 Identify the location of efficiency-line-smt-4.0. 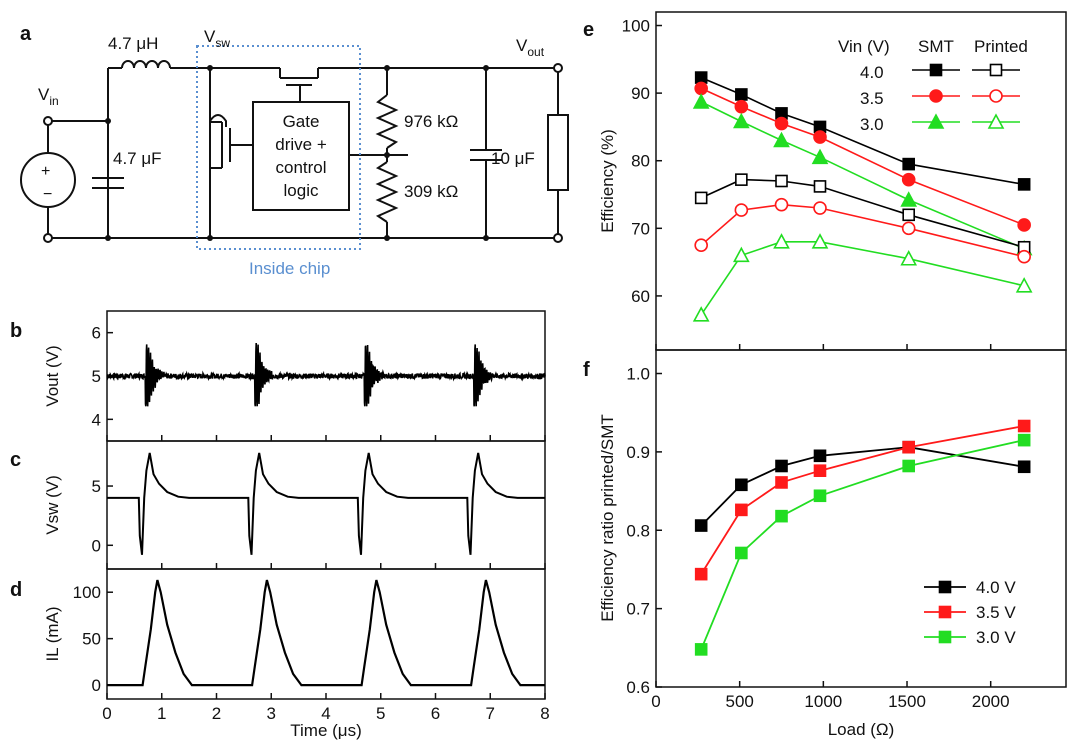
(862, 131).